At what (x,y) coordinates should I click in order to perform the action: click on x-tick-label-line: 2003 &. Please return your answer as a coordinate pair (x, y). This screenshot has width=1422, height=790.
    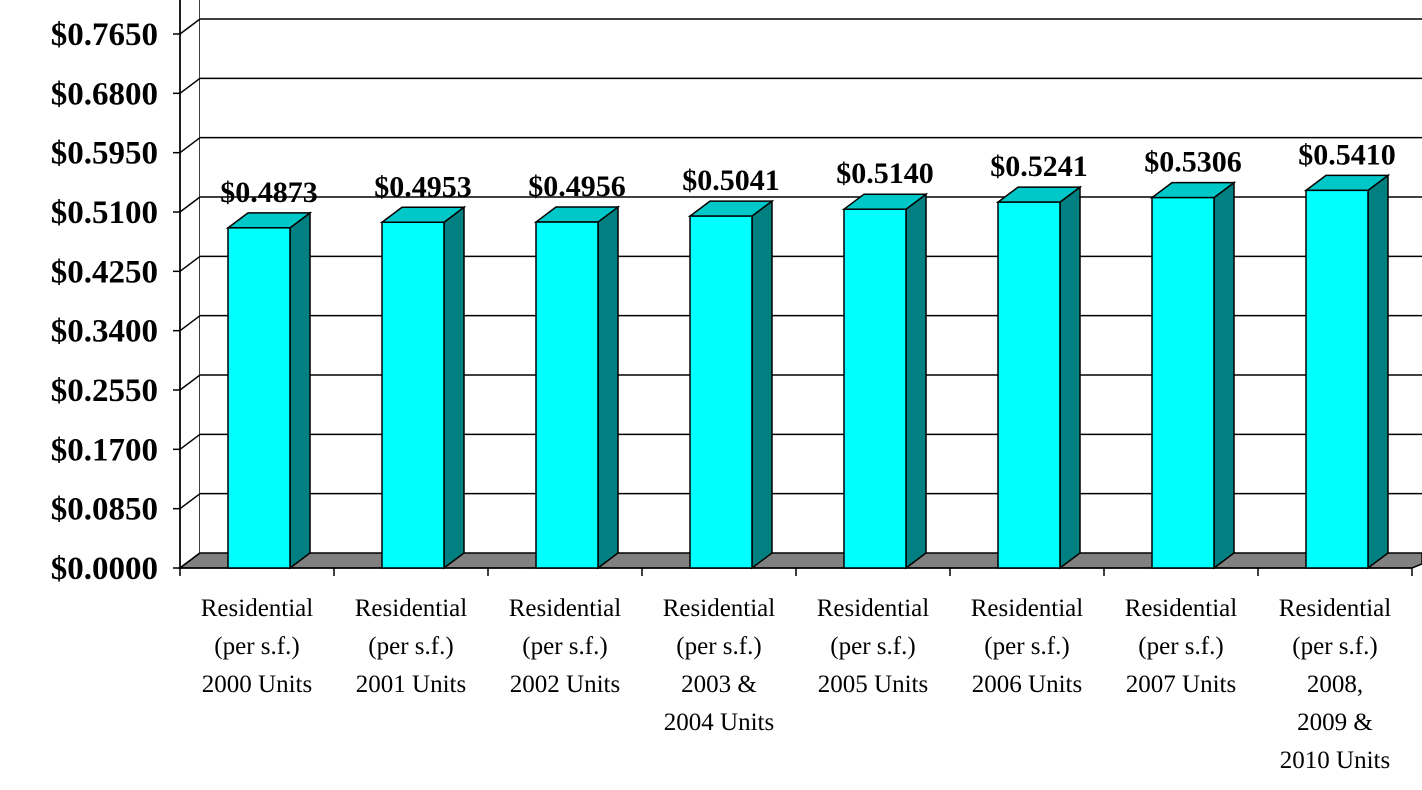
    Looking at the image, I should click on (719, 684).